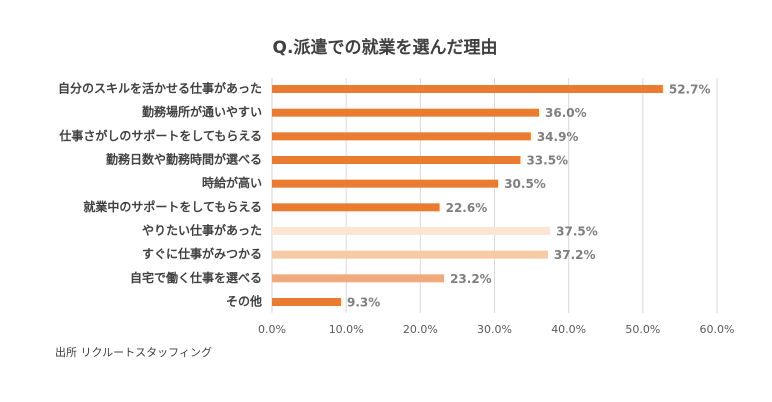  Describe the element at coordinates (575, 255) in the screenshot. I see `value-label: 37.2%` at that location.